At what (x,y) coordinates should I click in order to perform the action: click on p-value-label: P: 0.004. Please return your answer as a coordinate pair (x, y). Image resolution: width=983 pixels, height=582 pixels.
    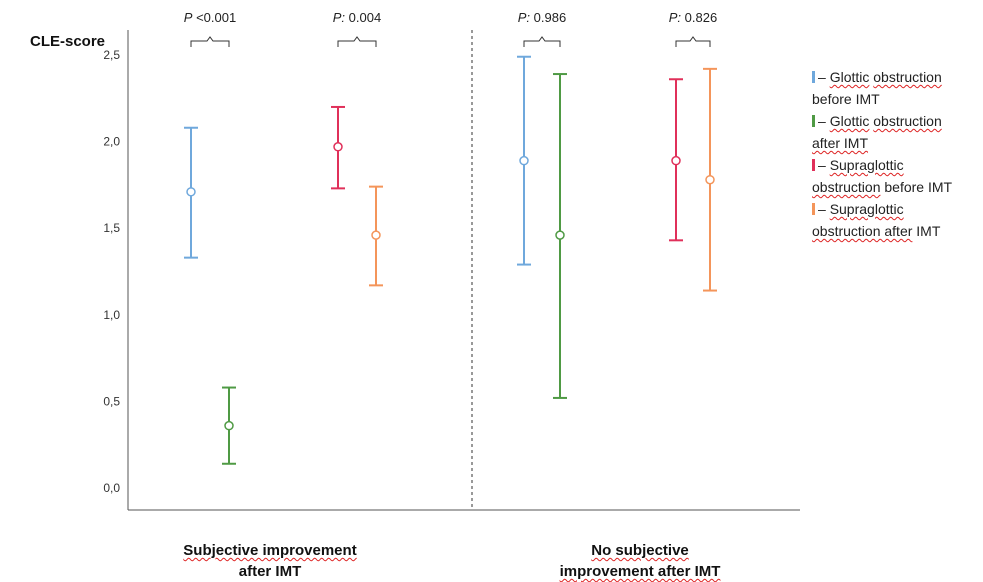
    Looking at the image, I should click on (357, 17).